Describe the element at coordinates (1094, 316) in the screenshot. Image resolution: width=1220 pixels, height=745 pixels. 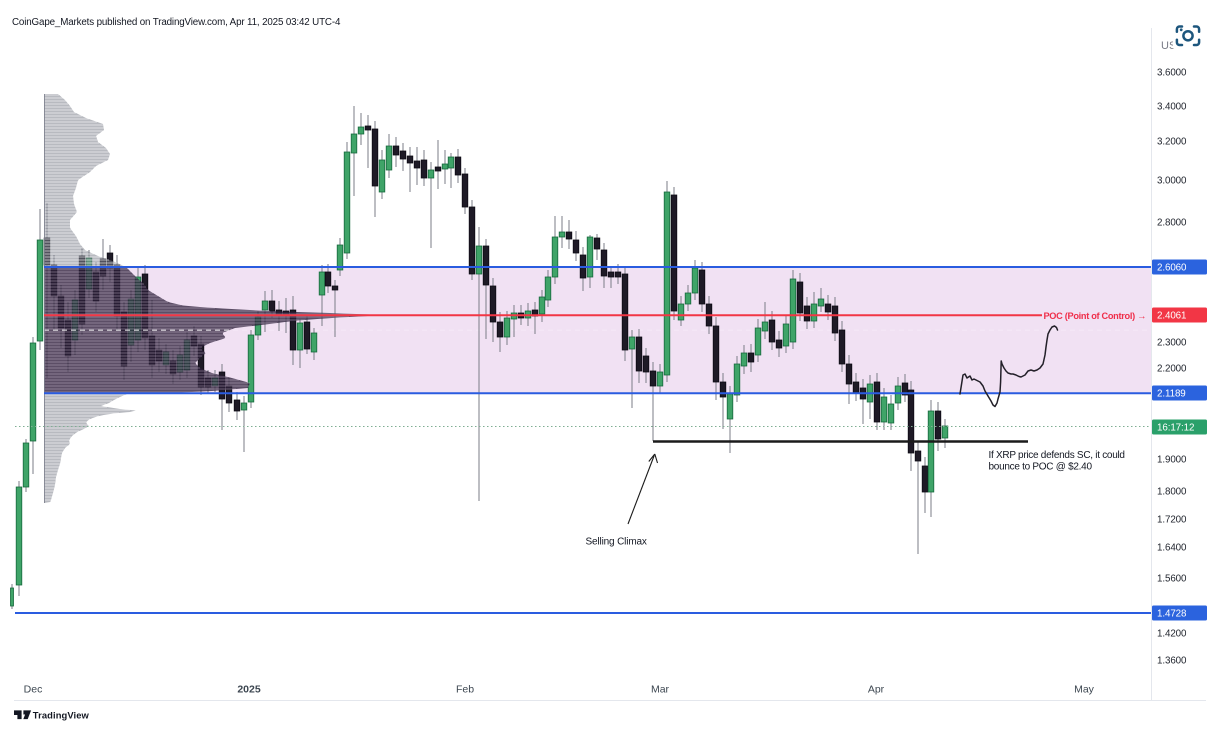
I see `svg-text: POC (Point of Control) →` at that location.